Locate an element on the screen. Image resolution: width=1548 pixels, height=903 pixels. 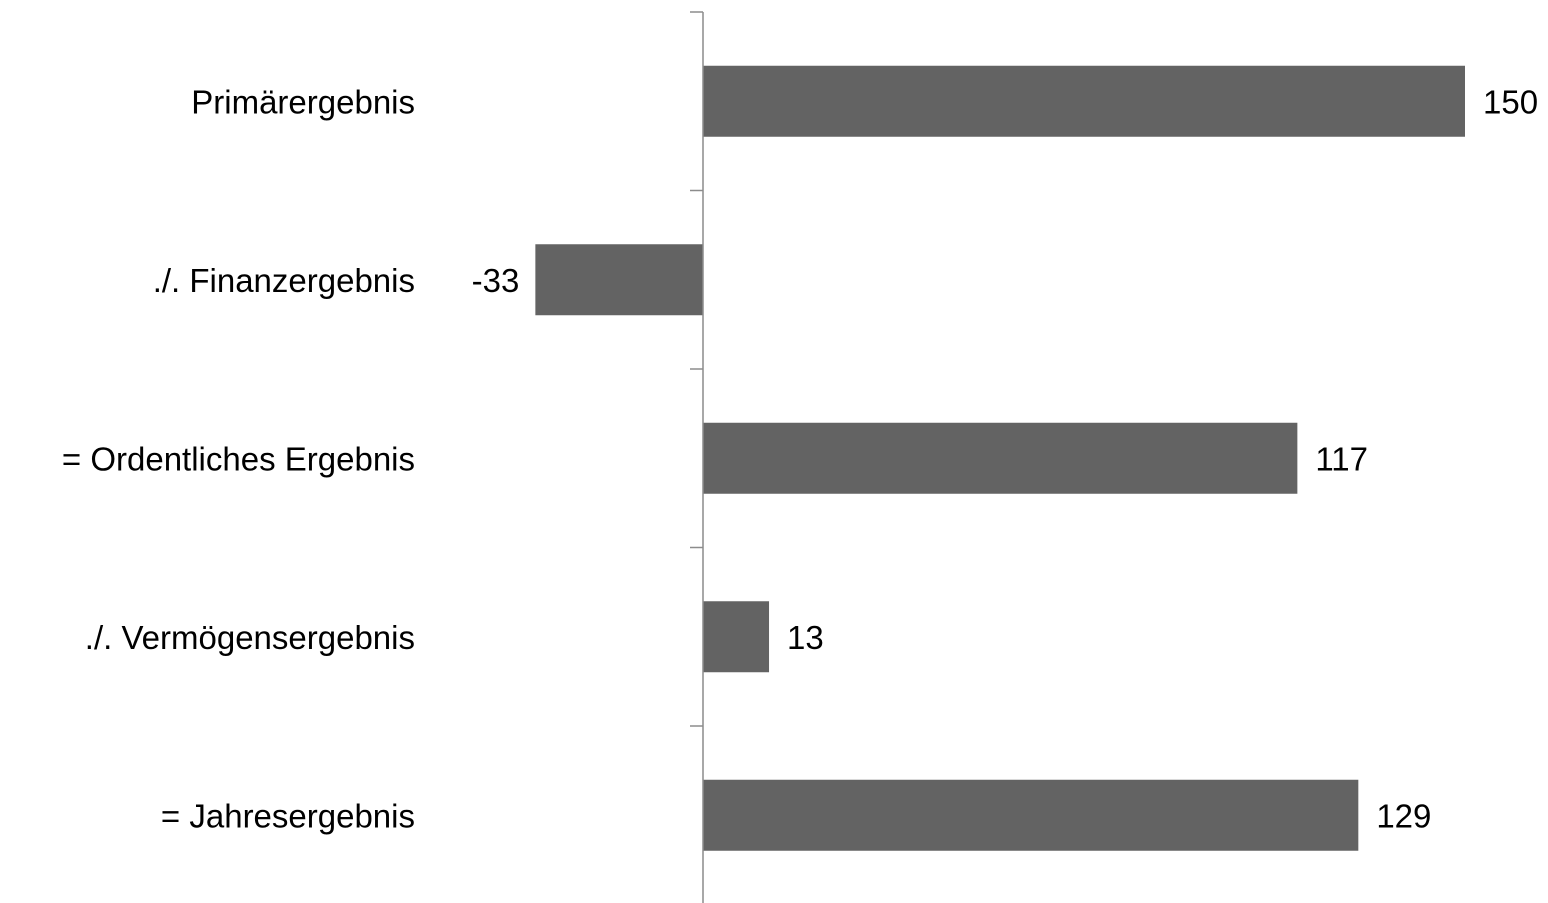
category-label-0: Primärergebnis is located at coordinates (303, 101).